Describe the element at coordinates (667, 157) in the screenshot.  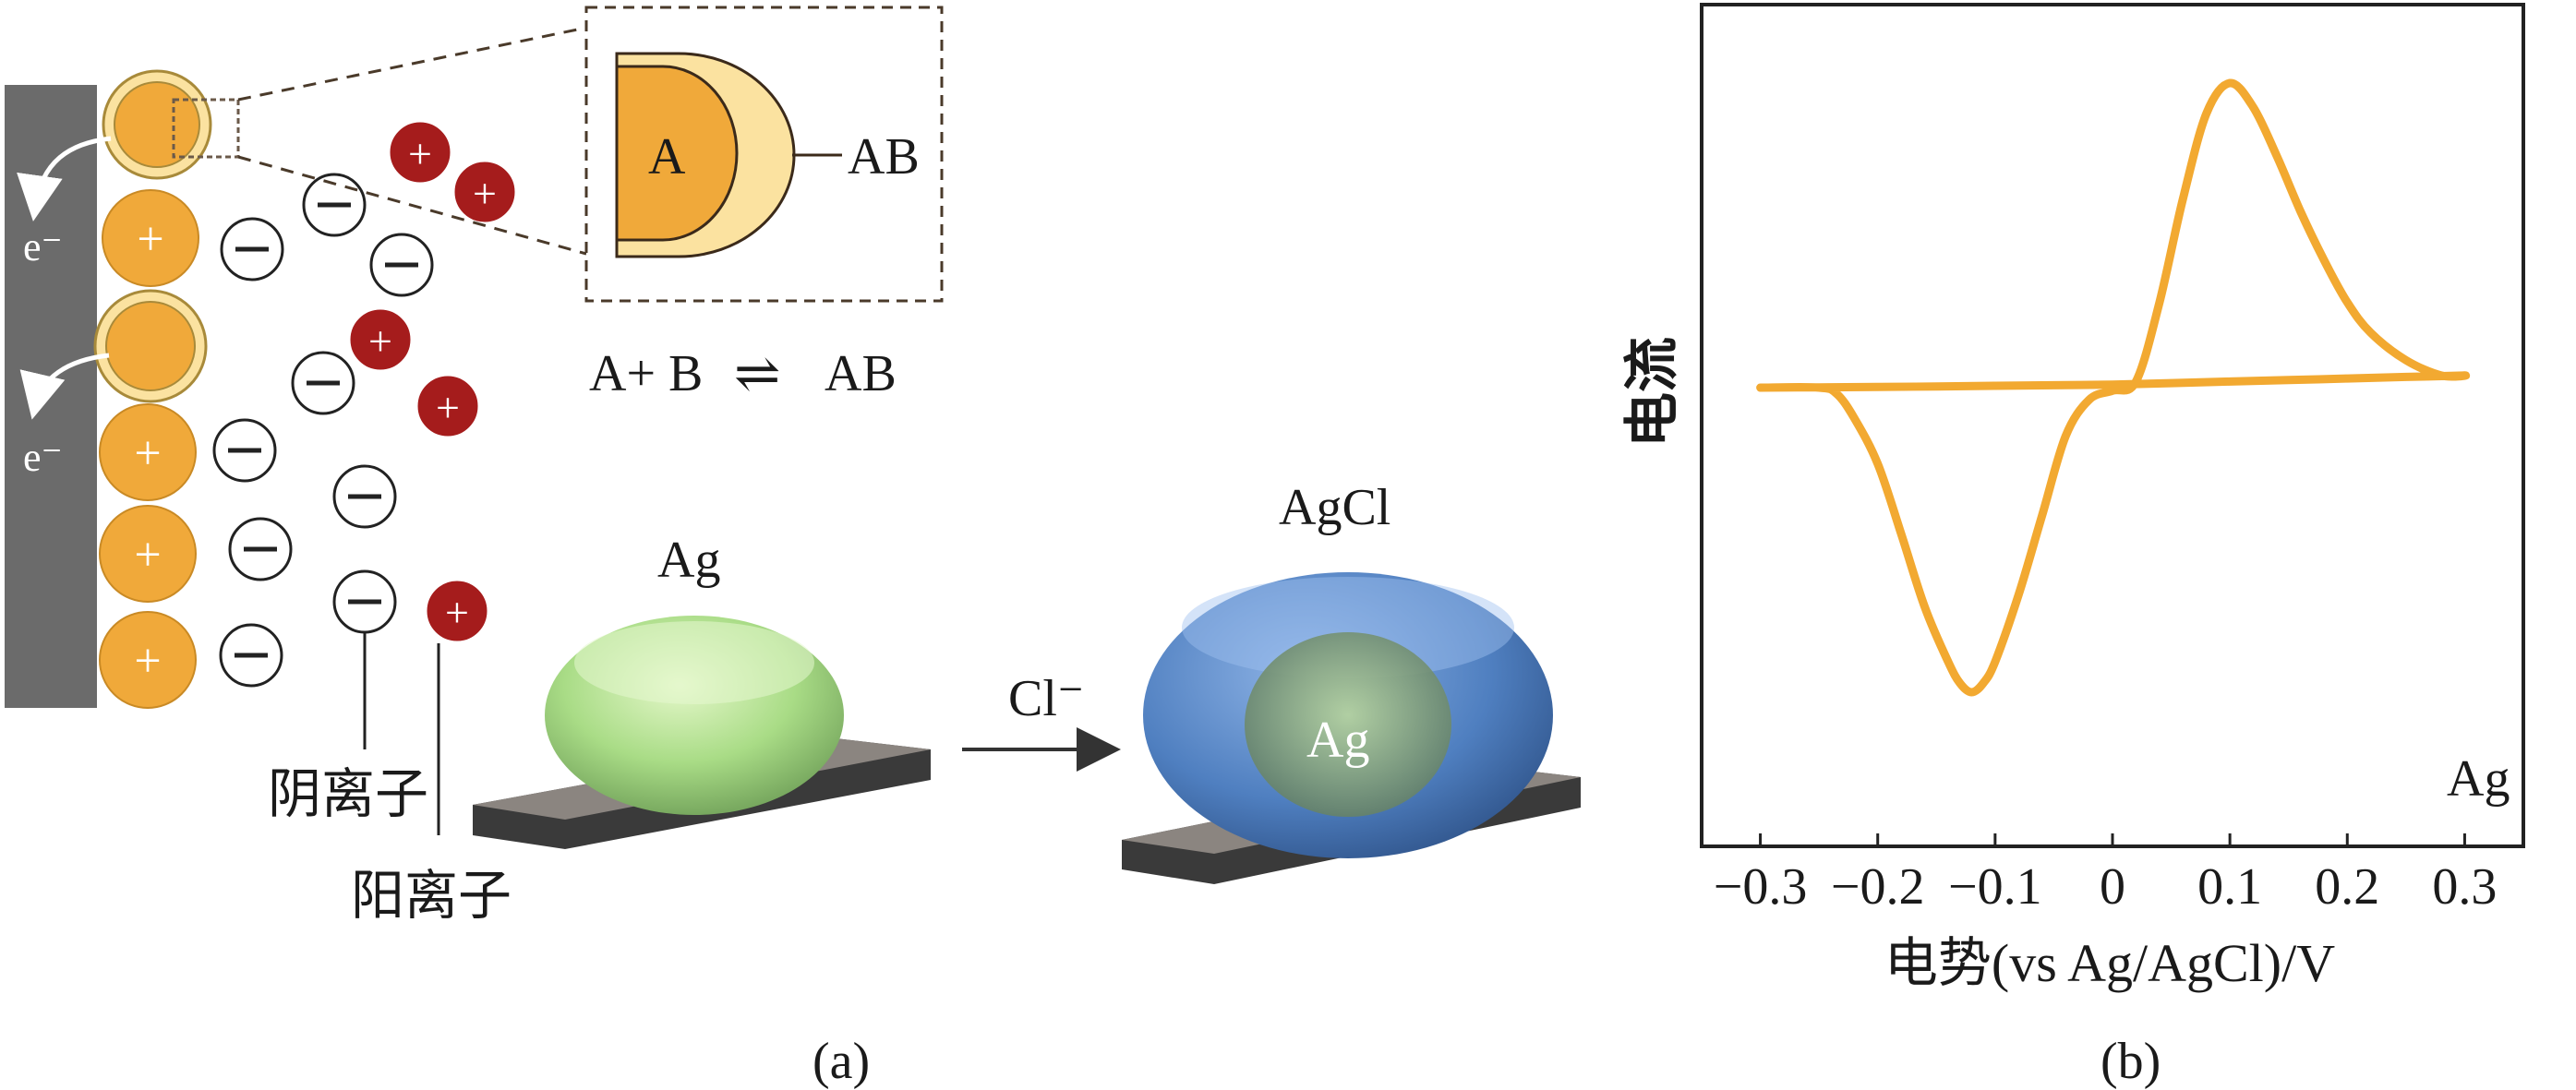
I see `core-label: A` at that location.